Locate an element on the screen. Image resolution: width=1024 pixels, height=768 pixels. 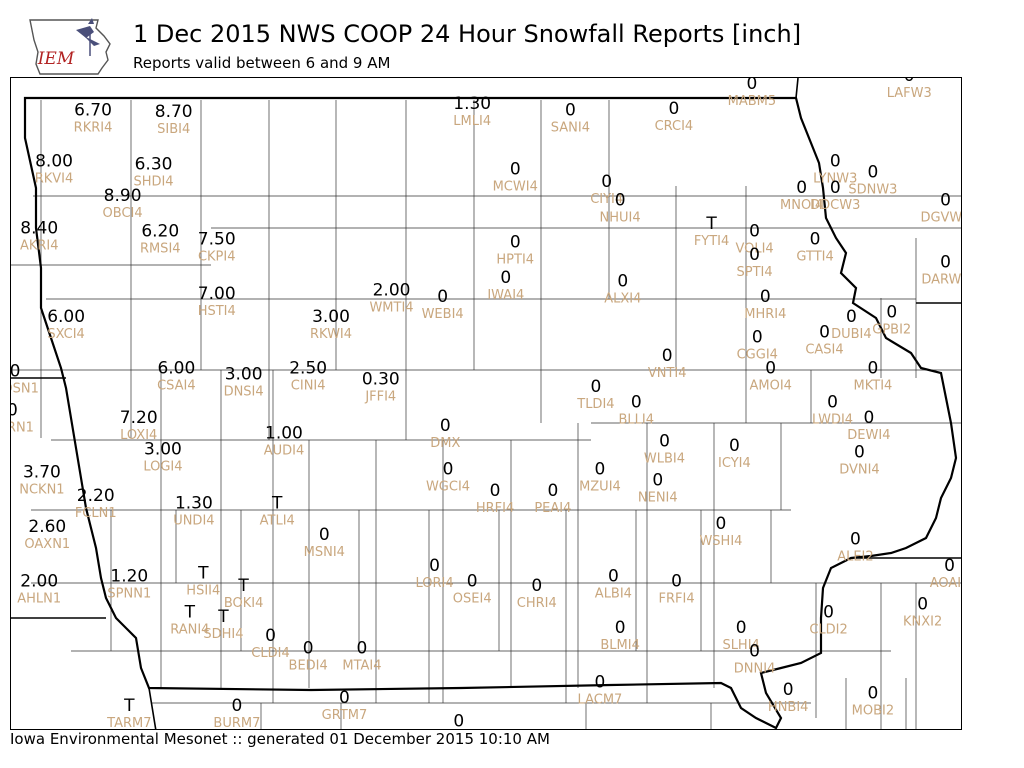
station-id: OBCI4 is located at coordinates (123, 213).